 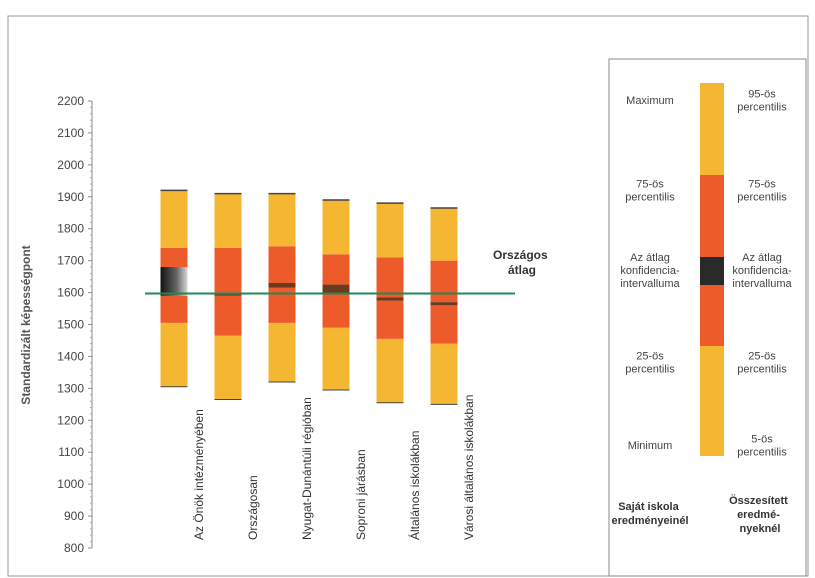 I want to click on x-category-label: Nyugat-Dunántúli régióban, so click(x=307, y=468).